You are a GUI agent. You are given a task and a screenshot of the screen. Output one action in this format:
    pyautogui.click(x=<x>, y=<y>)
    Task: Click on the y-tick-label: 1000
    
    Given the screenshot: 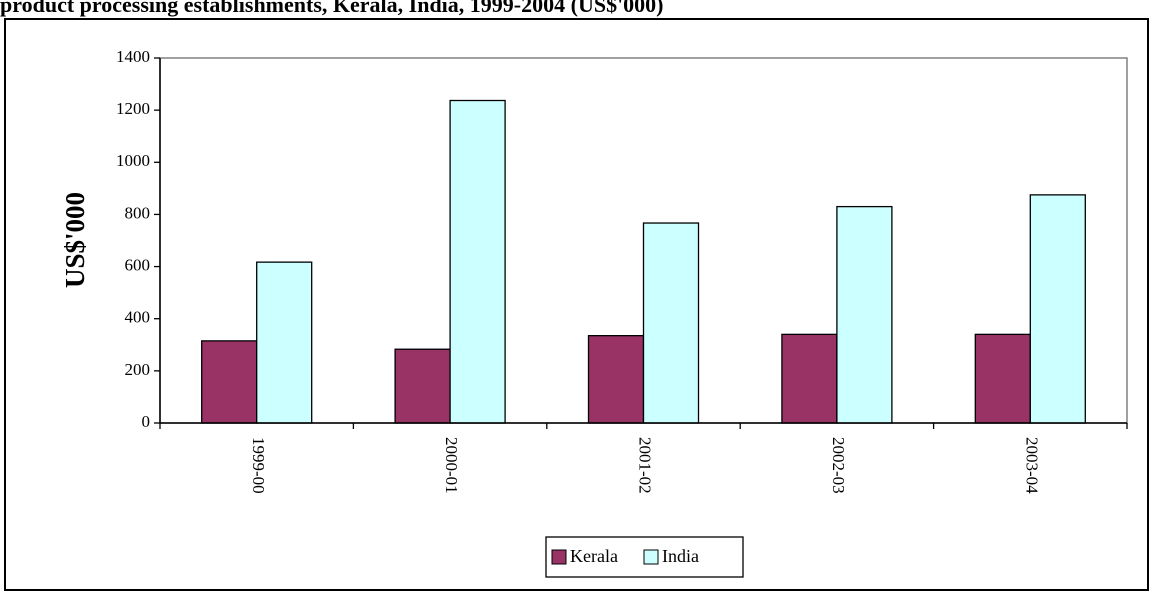 What is the action you would take?
    pyautogui.click(x=133, y=160)
    